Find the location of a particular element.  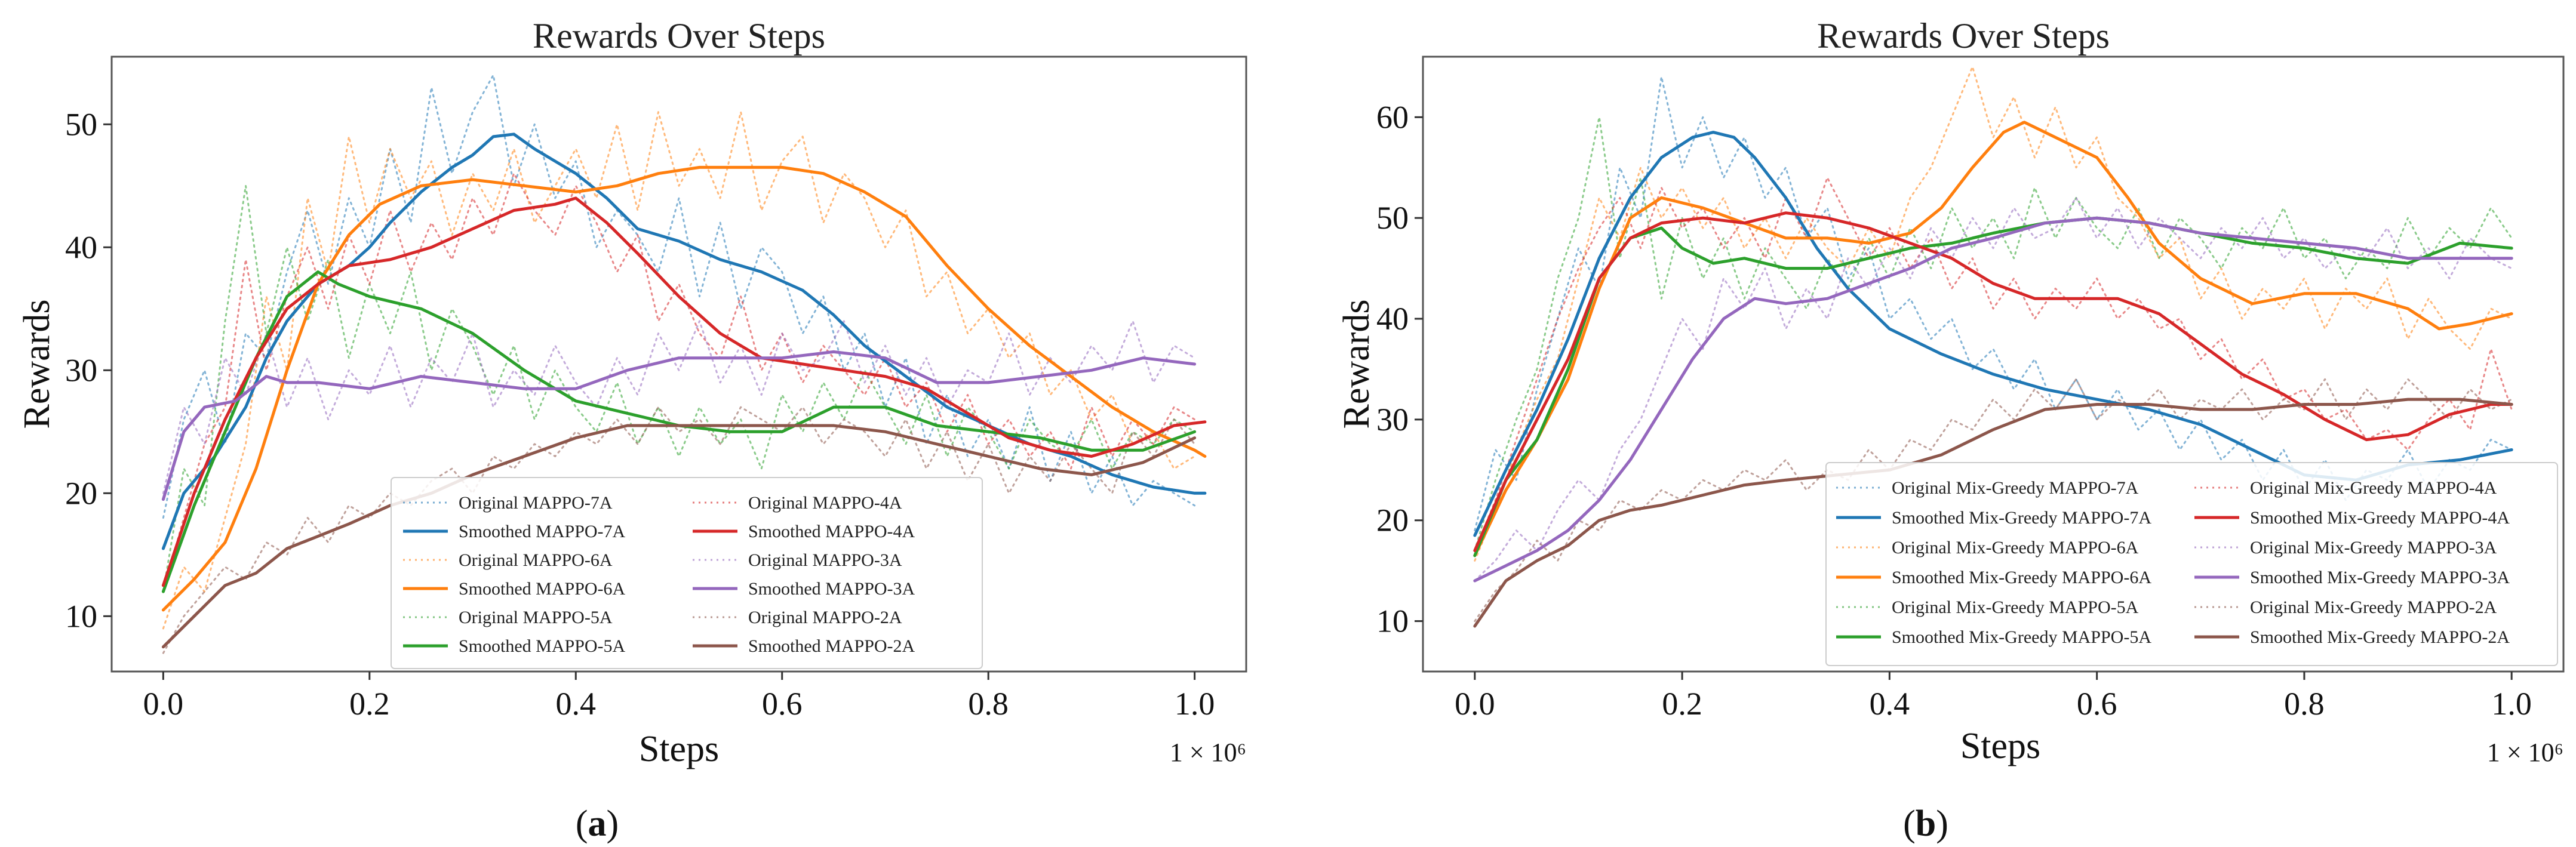

legend-label: Smoothed Mix-Greedy MAPPO-6A is located at coordinates (2021, 577).